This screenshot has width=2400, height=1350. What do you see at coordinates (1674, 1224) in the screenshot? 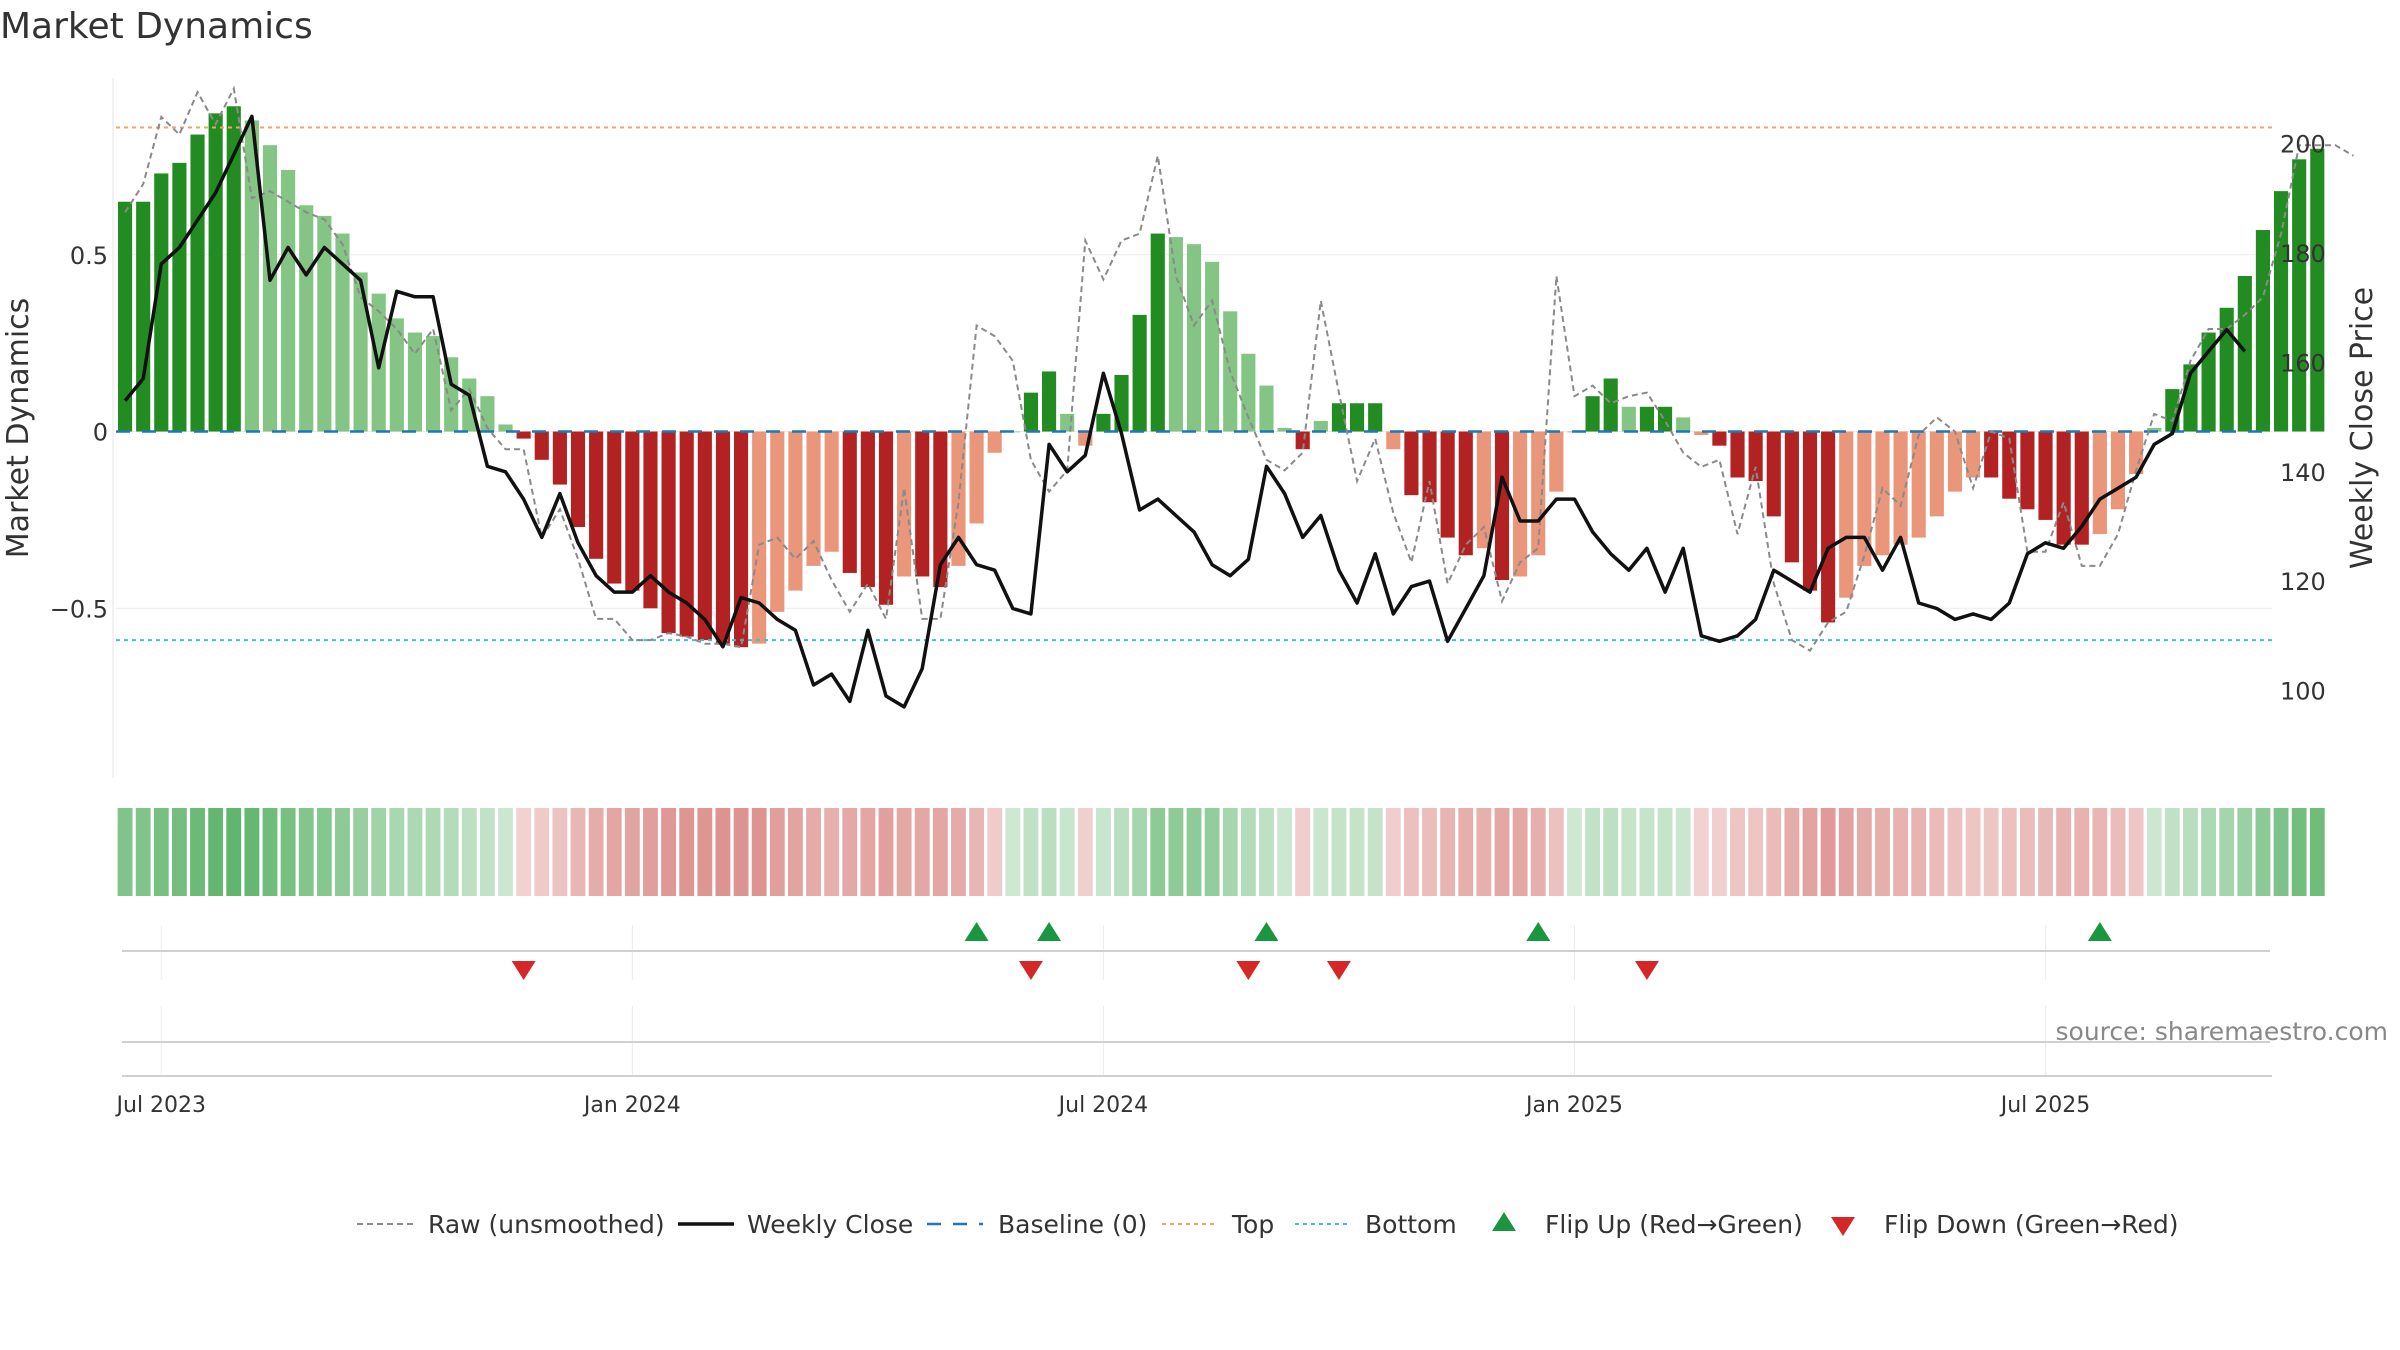
I see `legend-label-5: Flip Up (Red→Green)` at bounding box center [1674, 1224].